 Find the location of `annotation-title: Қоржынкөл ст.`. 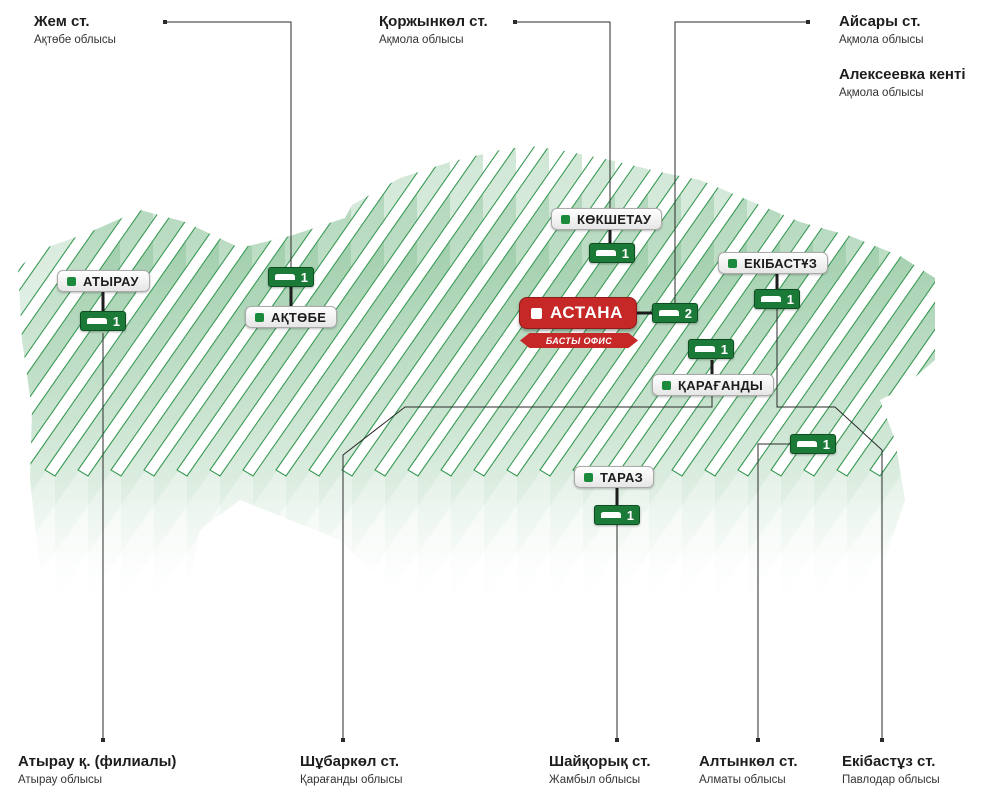

annotation-title: Қоржынкөл ст. is located at coordinates (433, 21).